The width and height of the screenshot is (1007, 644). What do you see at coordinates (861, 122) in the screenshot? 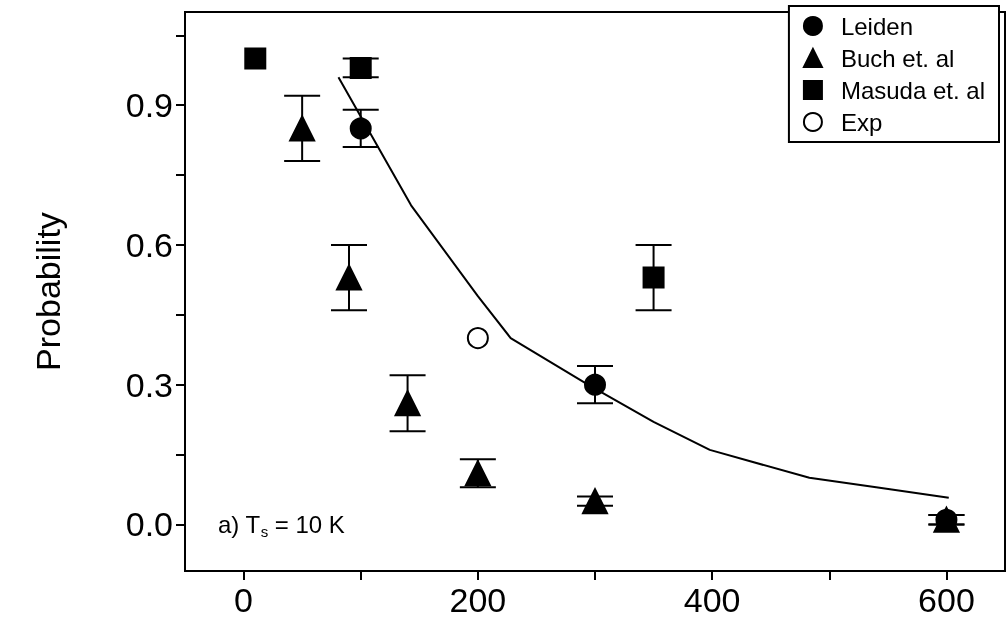
I see `legend-label: Exp` at bounding box center [861, 122].